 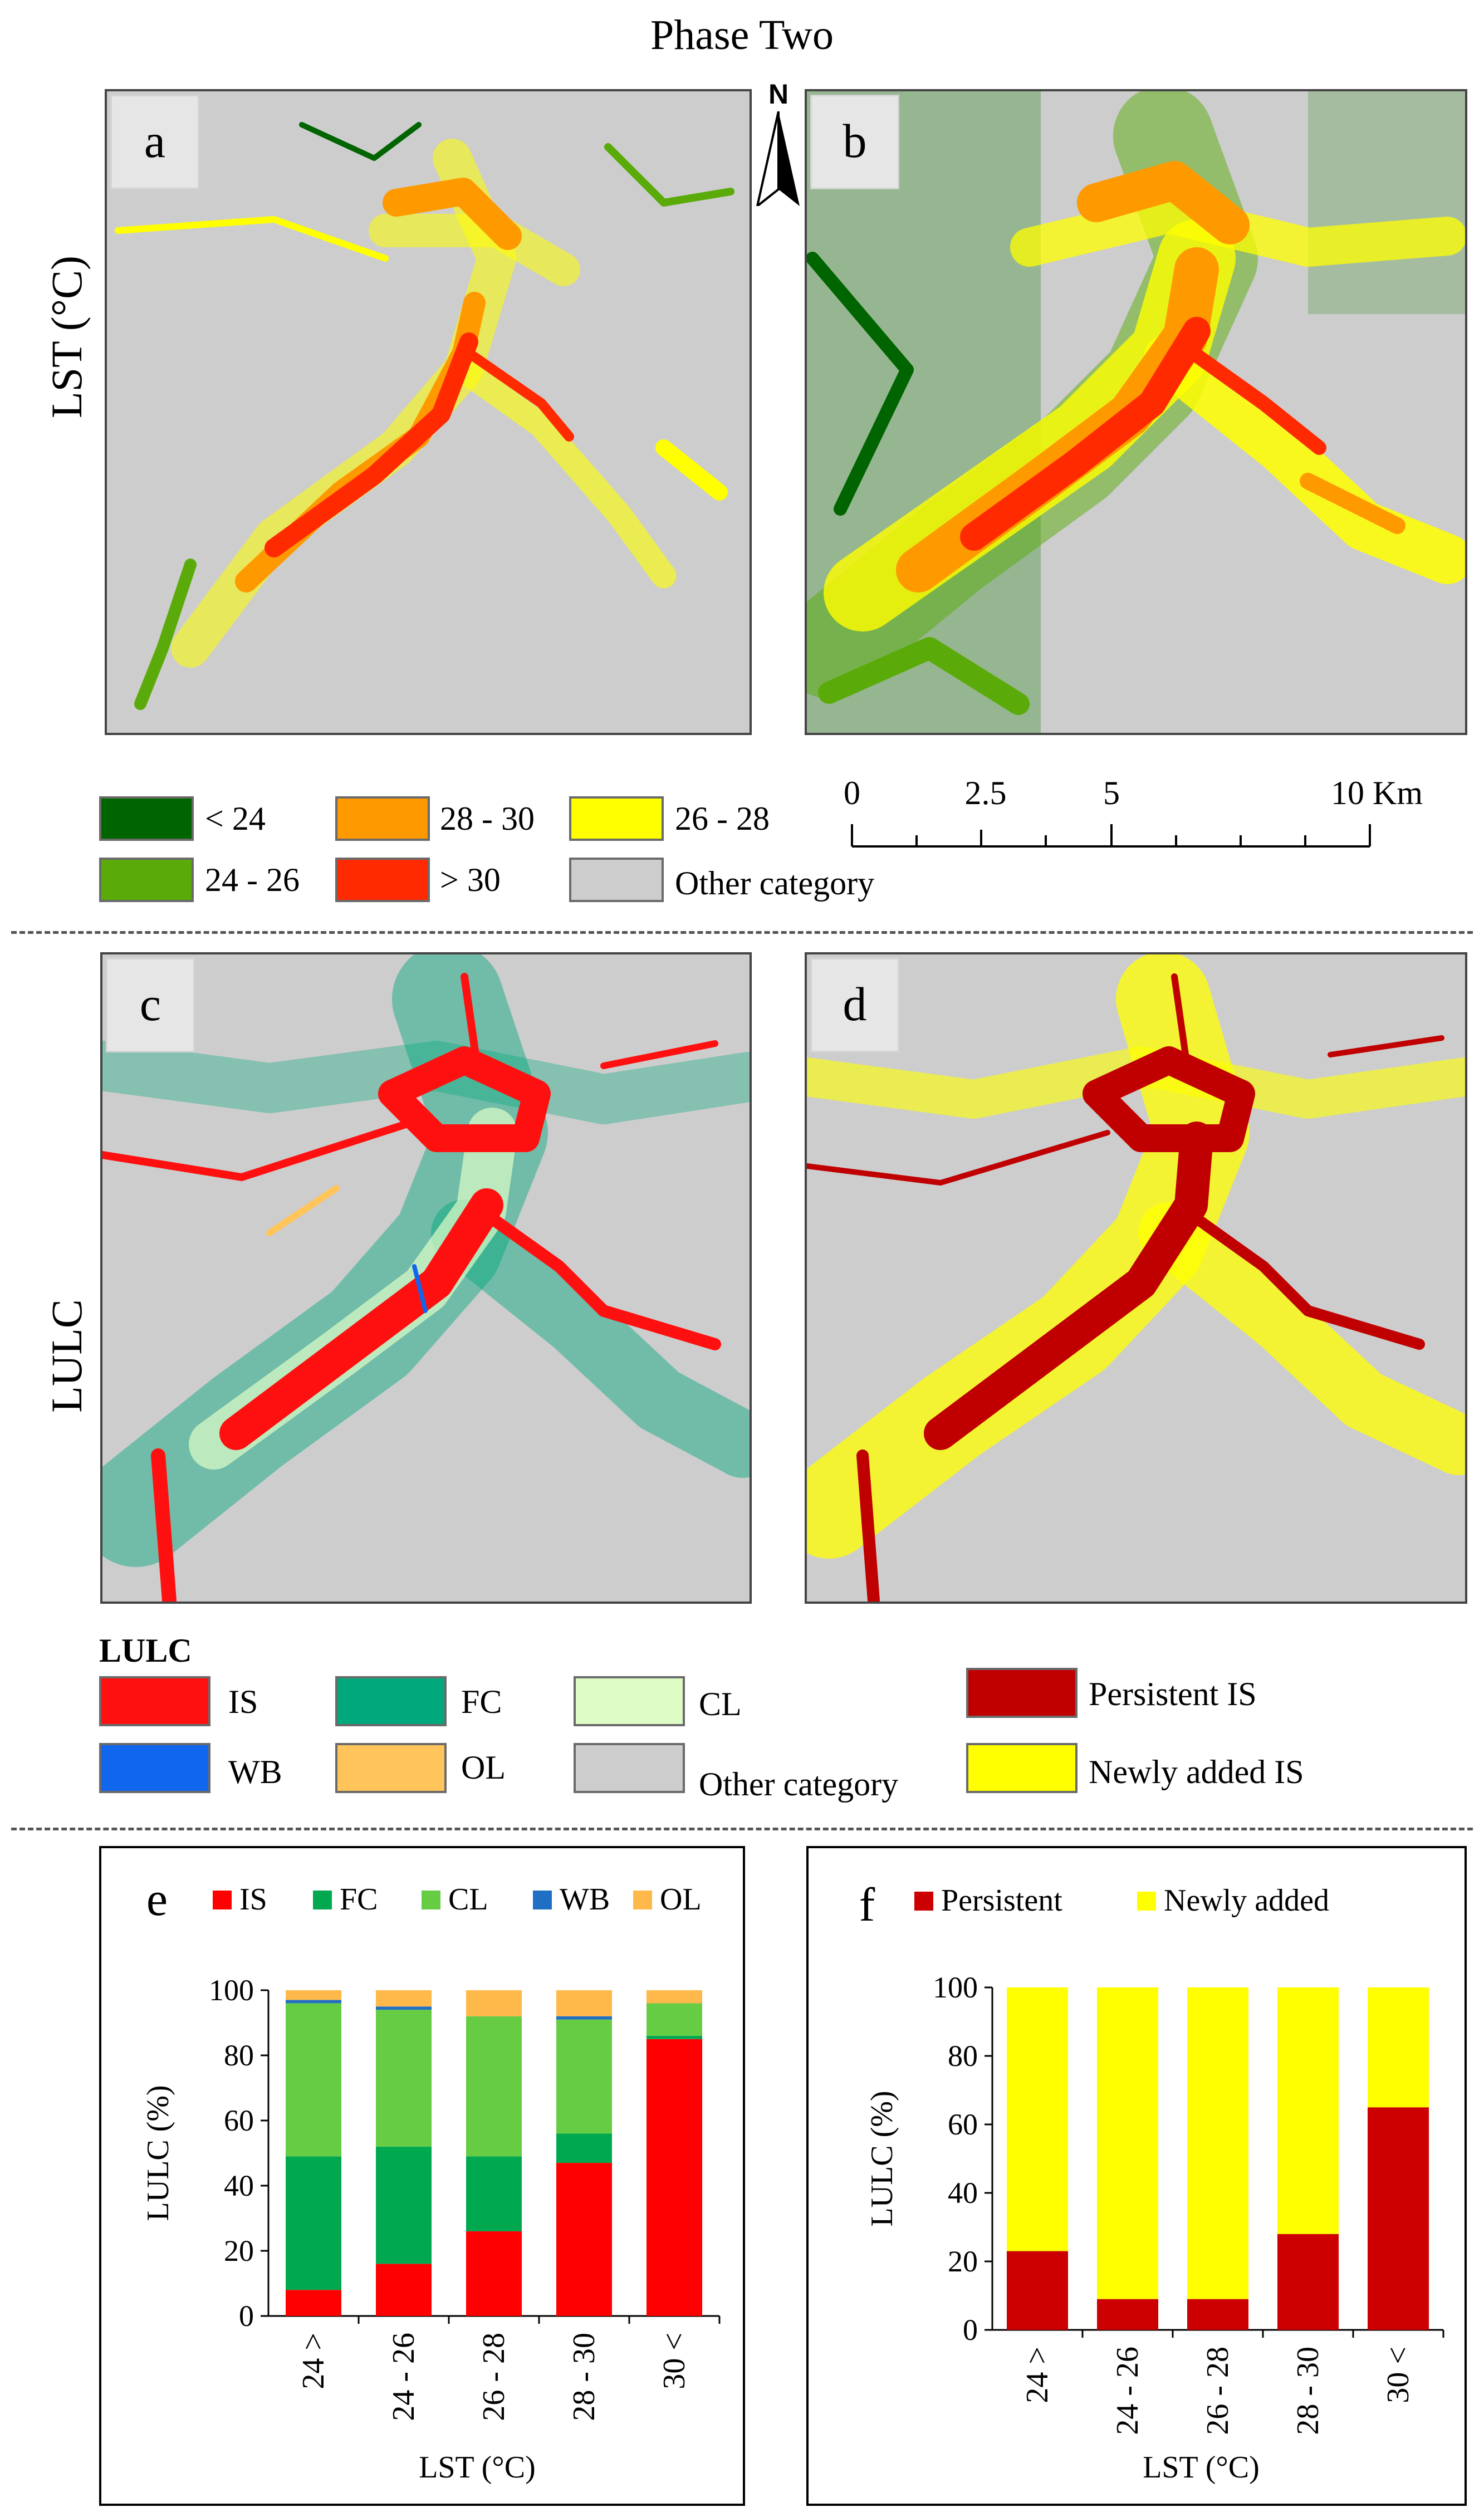 What do you see at coordinates (629, 1768) in the screenshot?
I see `lulc-legend-swatch-other` at bounding box center [629, 1768].